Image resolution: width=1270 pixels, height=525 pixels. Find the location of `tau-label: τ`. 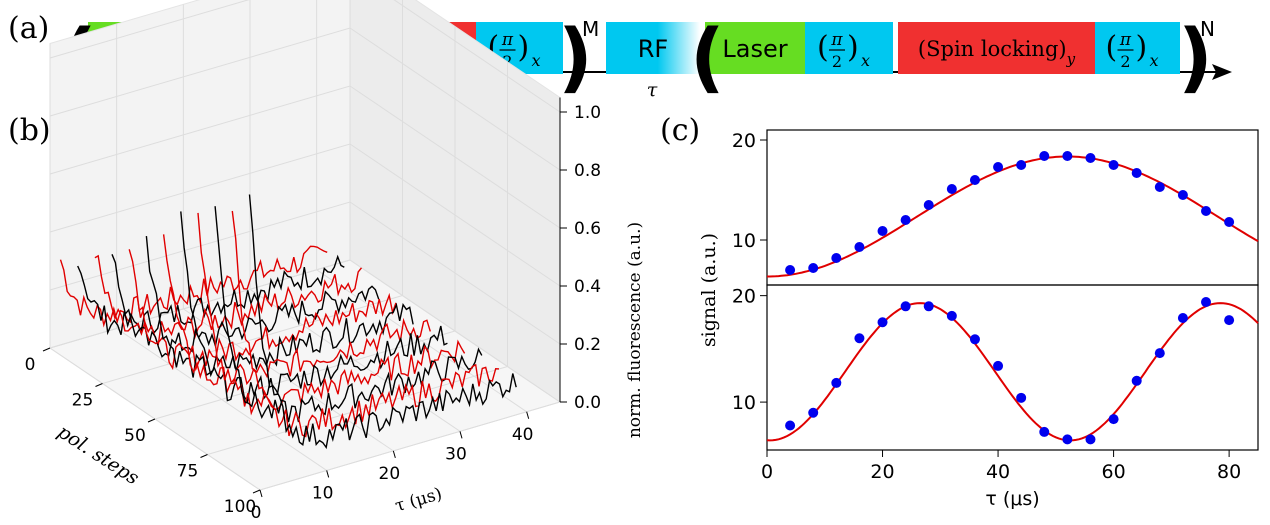

tau-label: τ is located at coordinates (652, 90).